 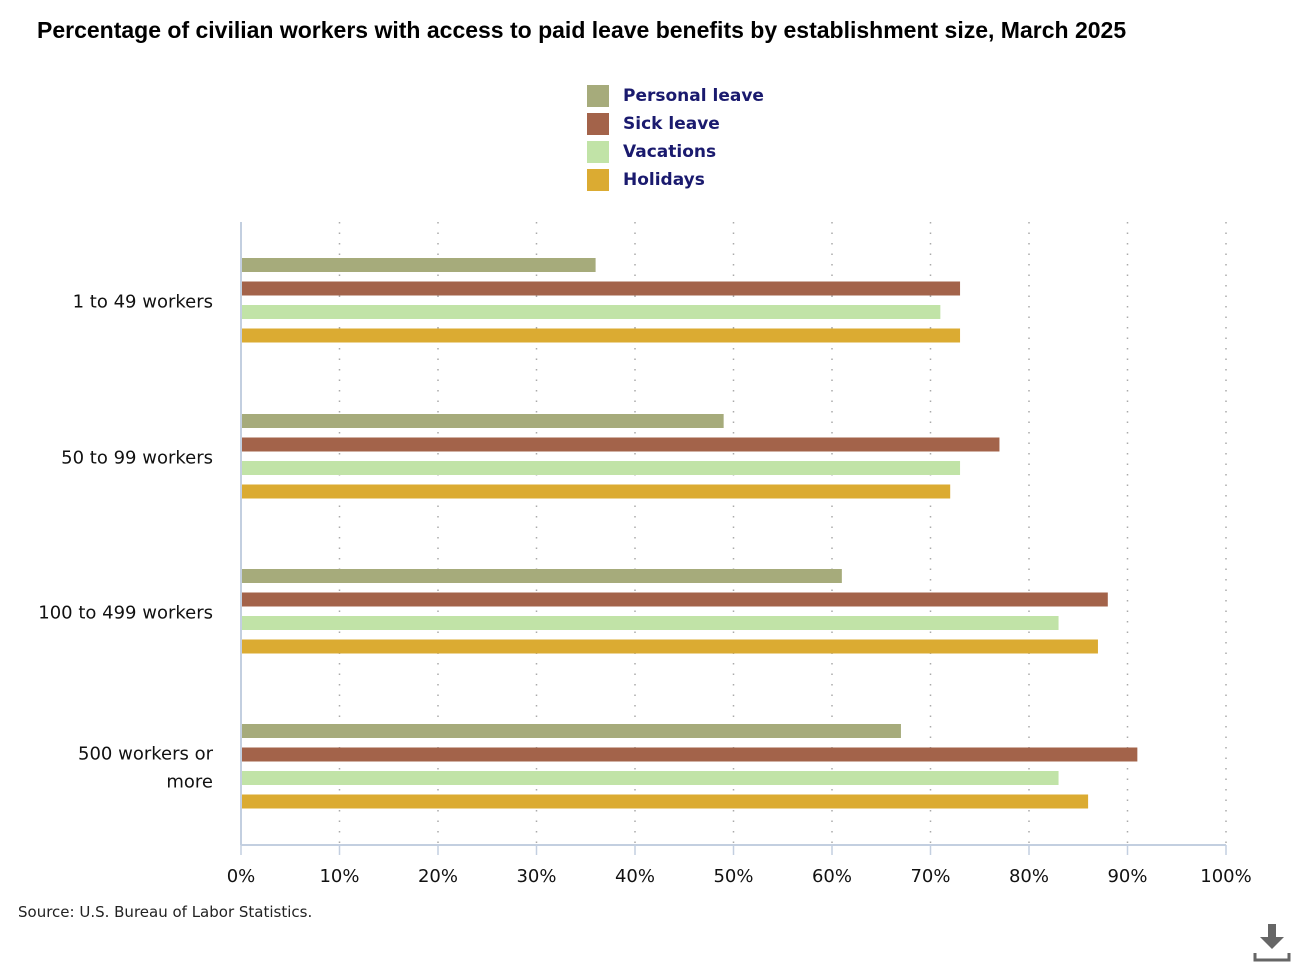 What do you see at coordinates (930, 876) in the screenshot?
I see `x-tick-label: 70%` at bounding box center [930, 876].